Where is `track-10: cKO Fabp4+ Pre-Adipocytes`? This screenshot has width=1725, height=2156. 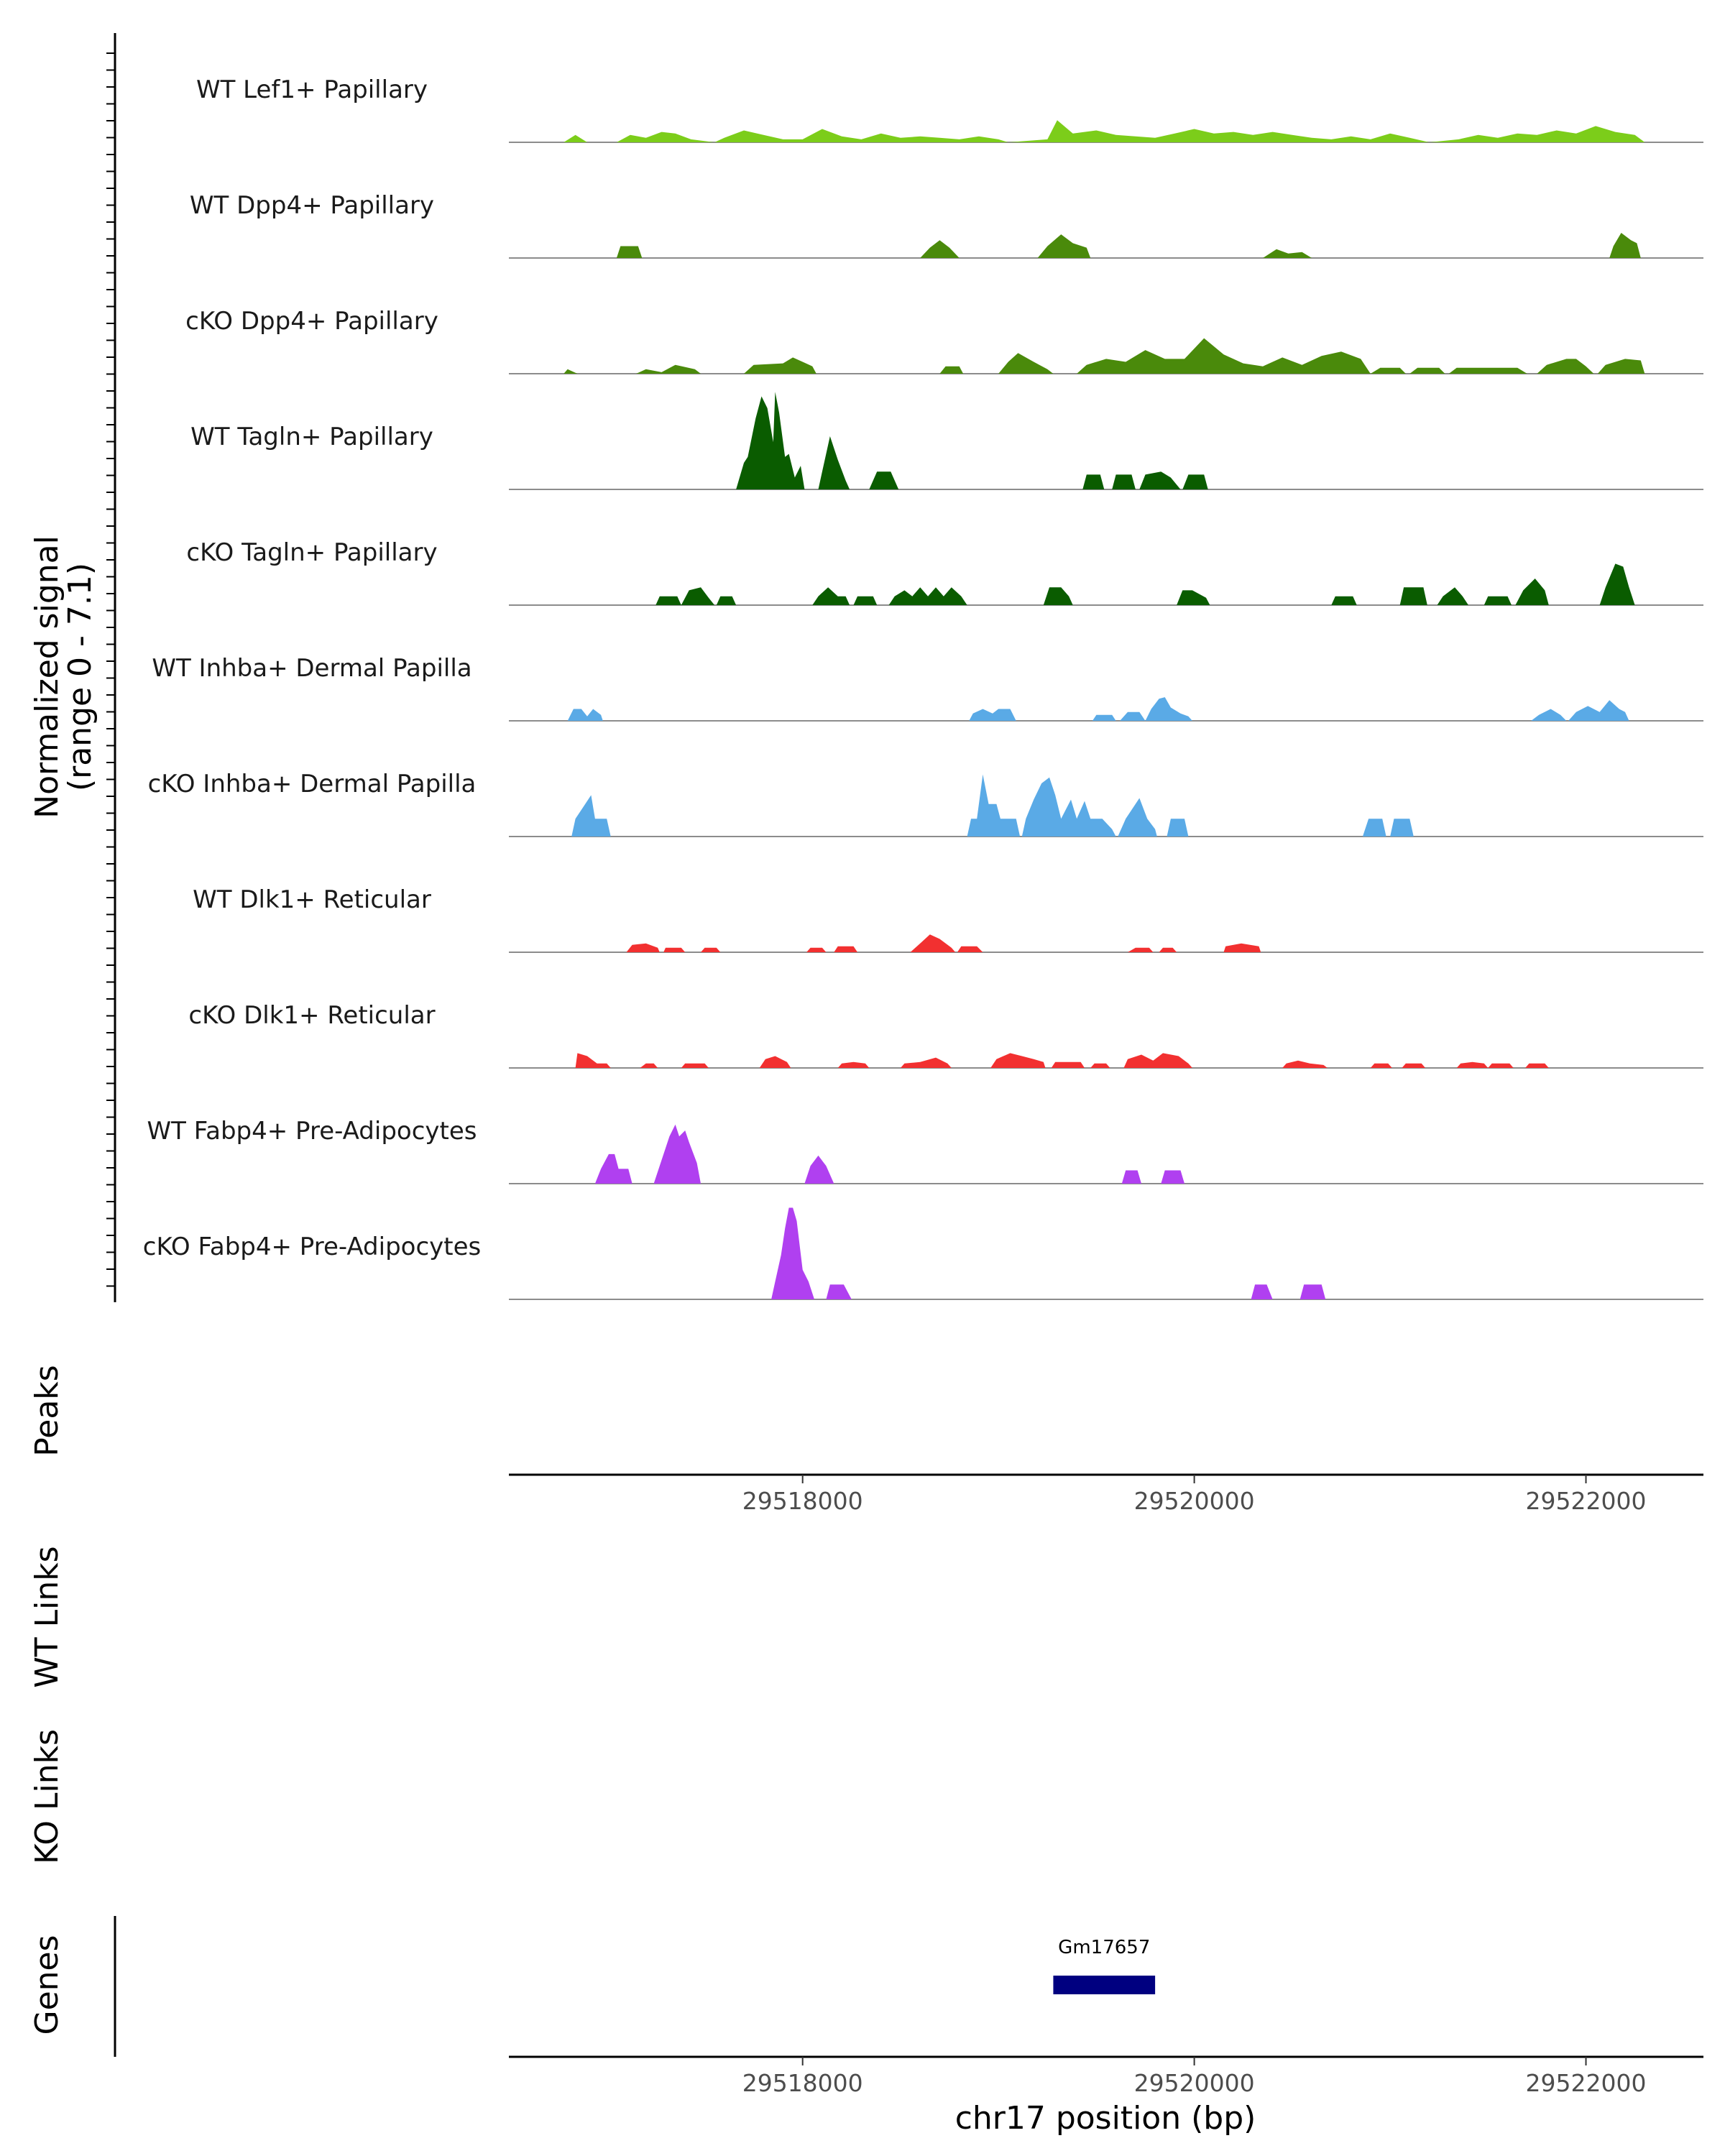
track-10: cKO Fabp4+ Pre-Adipocytes is located at coordinates (923, 1253).